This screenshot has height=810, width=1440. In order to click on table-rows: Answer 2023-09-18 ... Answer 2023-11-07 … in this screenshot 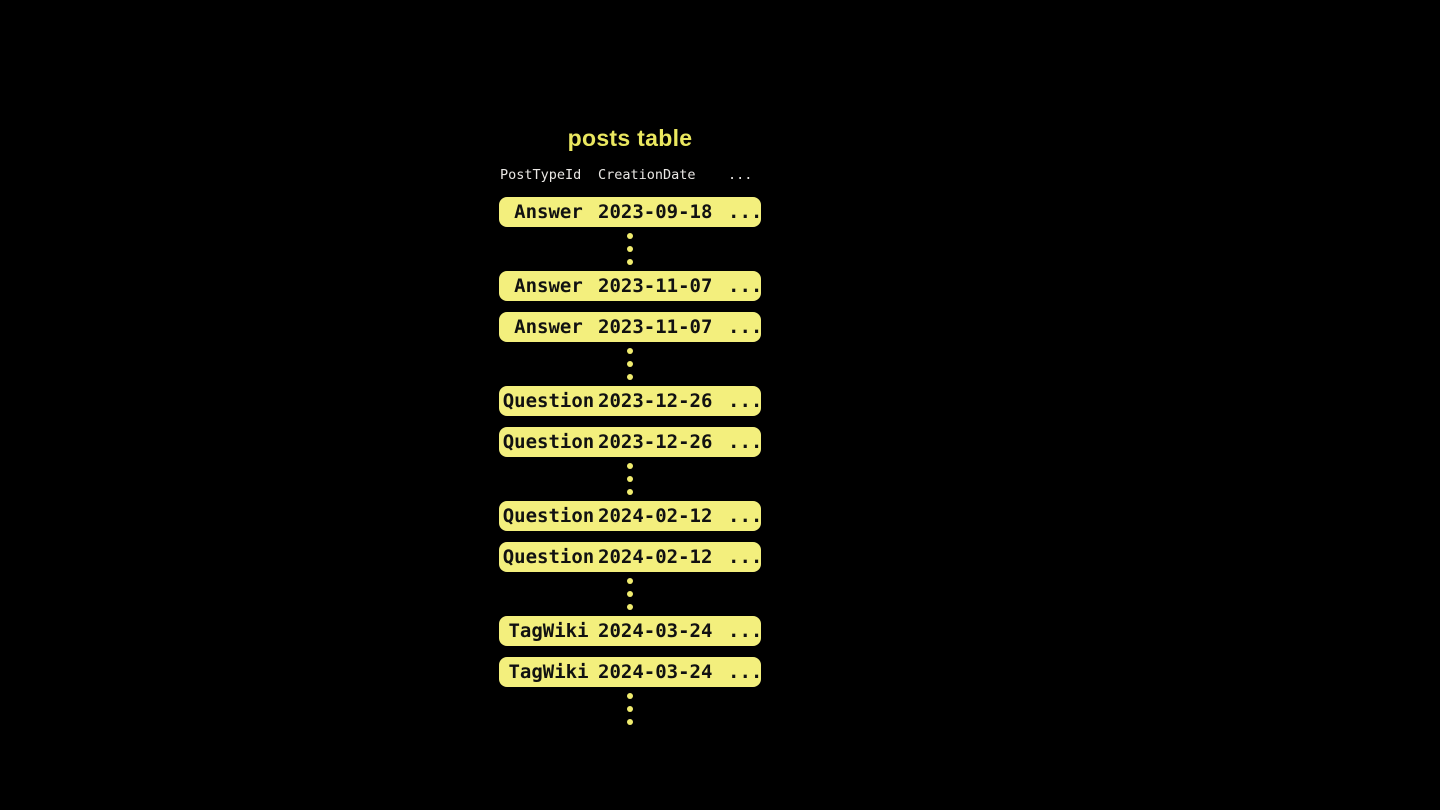, I will do `click(631, 461)`.